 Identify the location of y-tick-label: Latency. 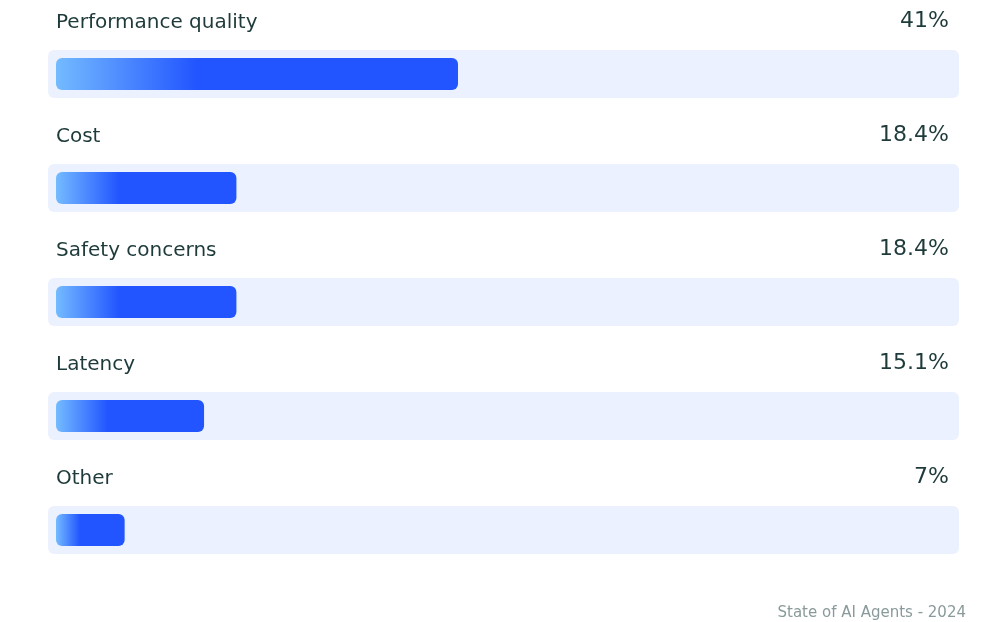
(96, 363).